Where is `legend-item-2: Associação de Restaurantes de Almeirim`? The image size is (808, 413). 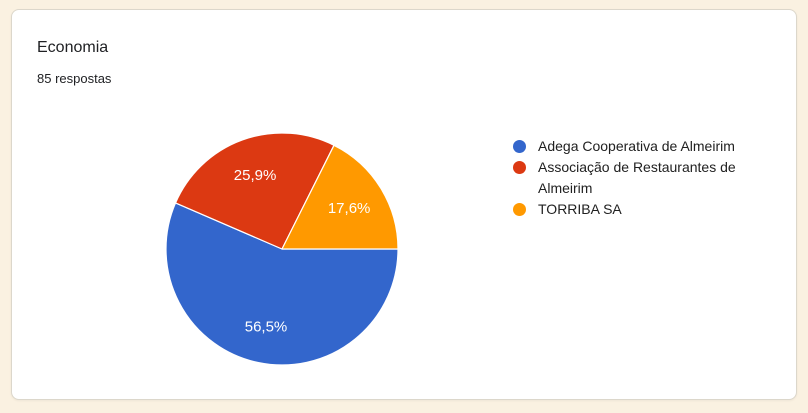 legend-item-2: Associação de Restaurantes de Almeirim is located at coordinates (633, 178).